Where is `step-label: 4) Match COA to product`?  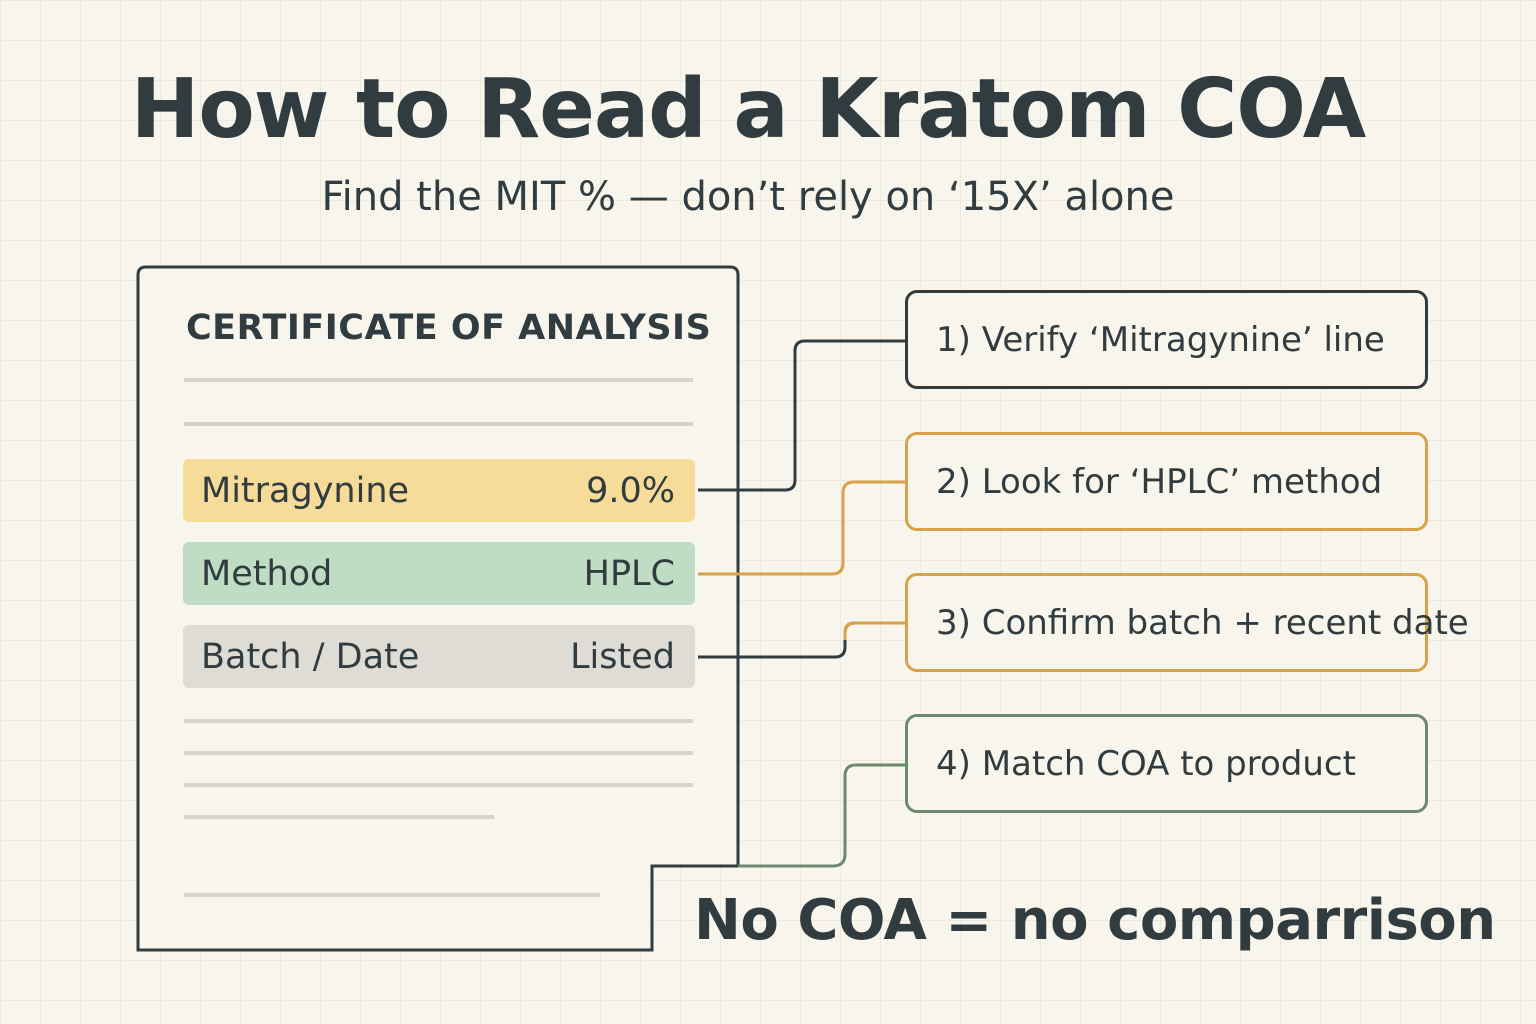
step-label: 4) Match COA to product is located at coordinates (1146, 763).